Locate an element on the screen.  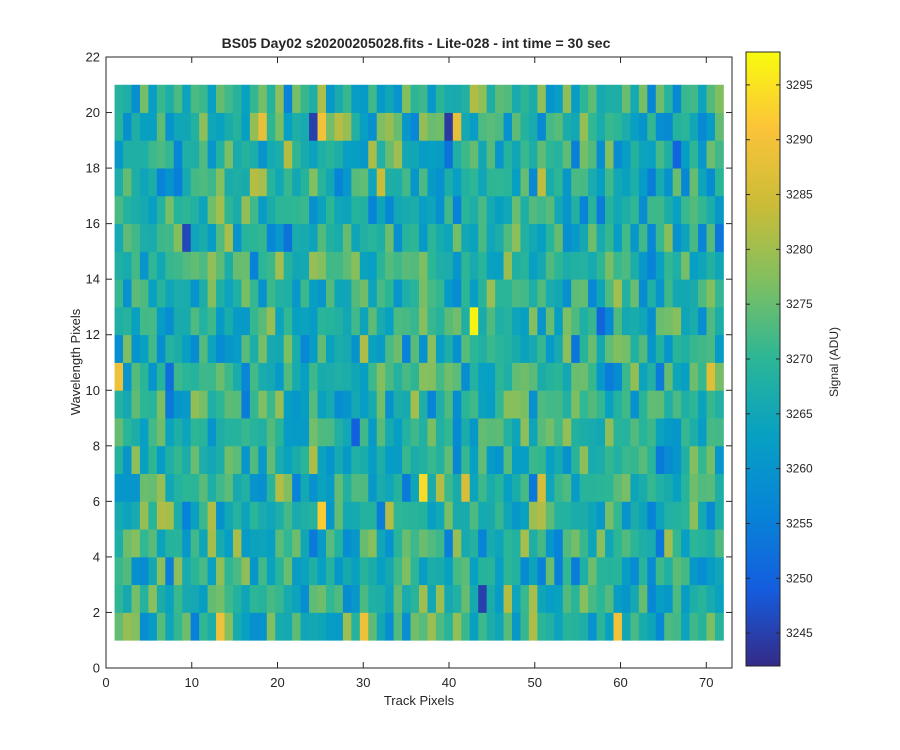
y-tick-label: 14 is located at coordinates (93, 279).